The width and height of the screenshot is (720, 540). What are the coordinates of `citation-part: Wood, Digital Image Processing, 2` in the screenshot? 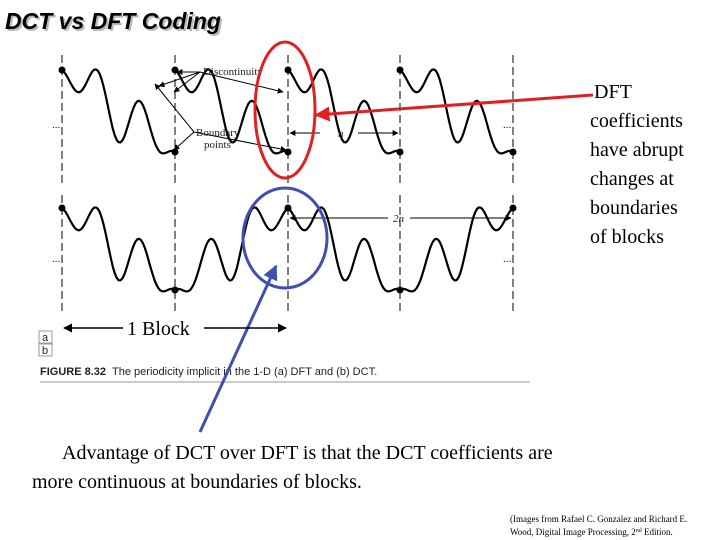 It's located at (573, 532).